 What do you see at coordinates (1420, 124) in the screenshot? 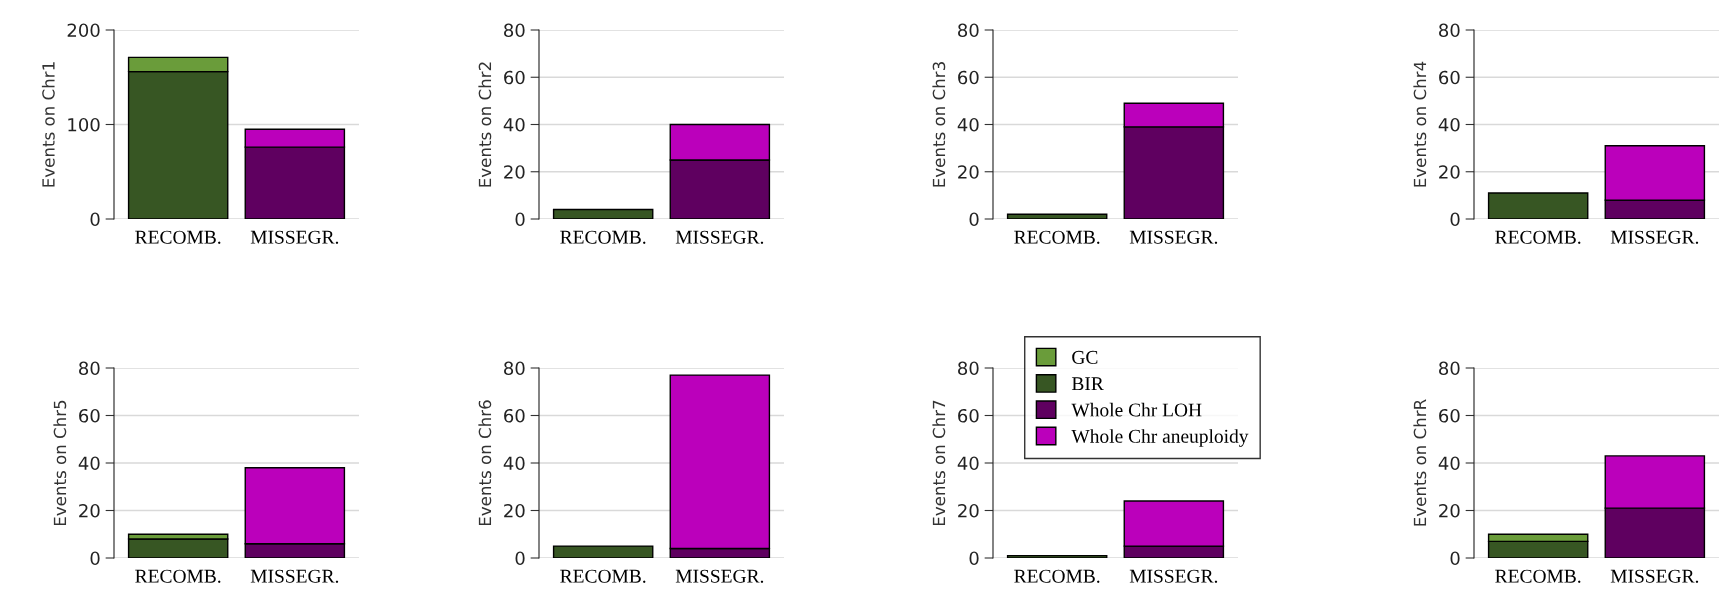
I see `y-axis-title: Events on Chr4` at bounding box center [1420, 124].